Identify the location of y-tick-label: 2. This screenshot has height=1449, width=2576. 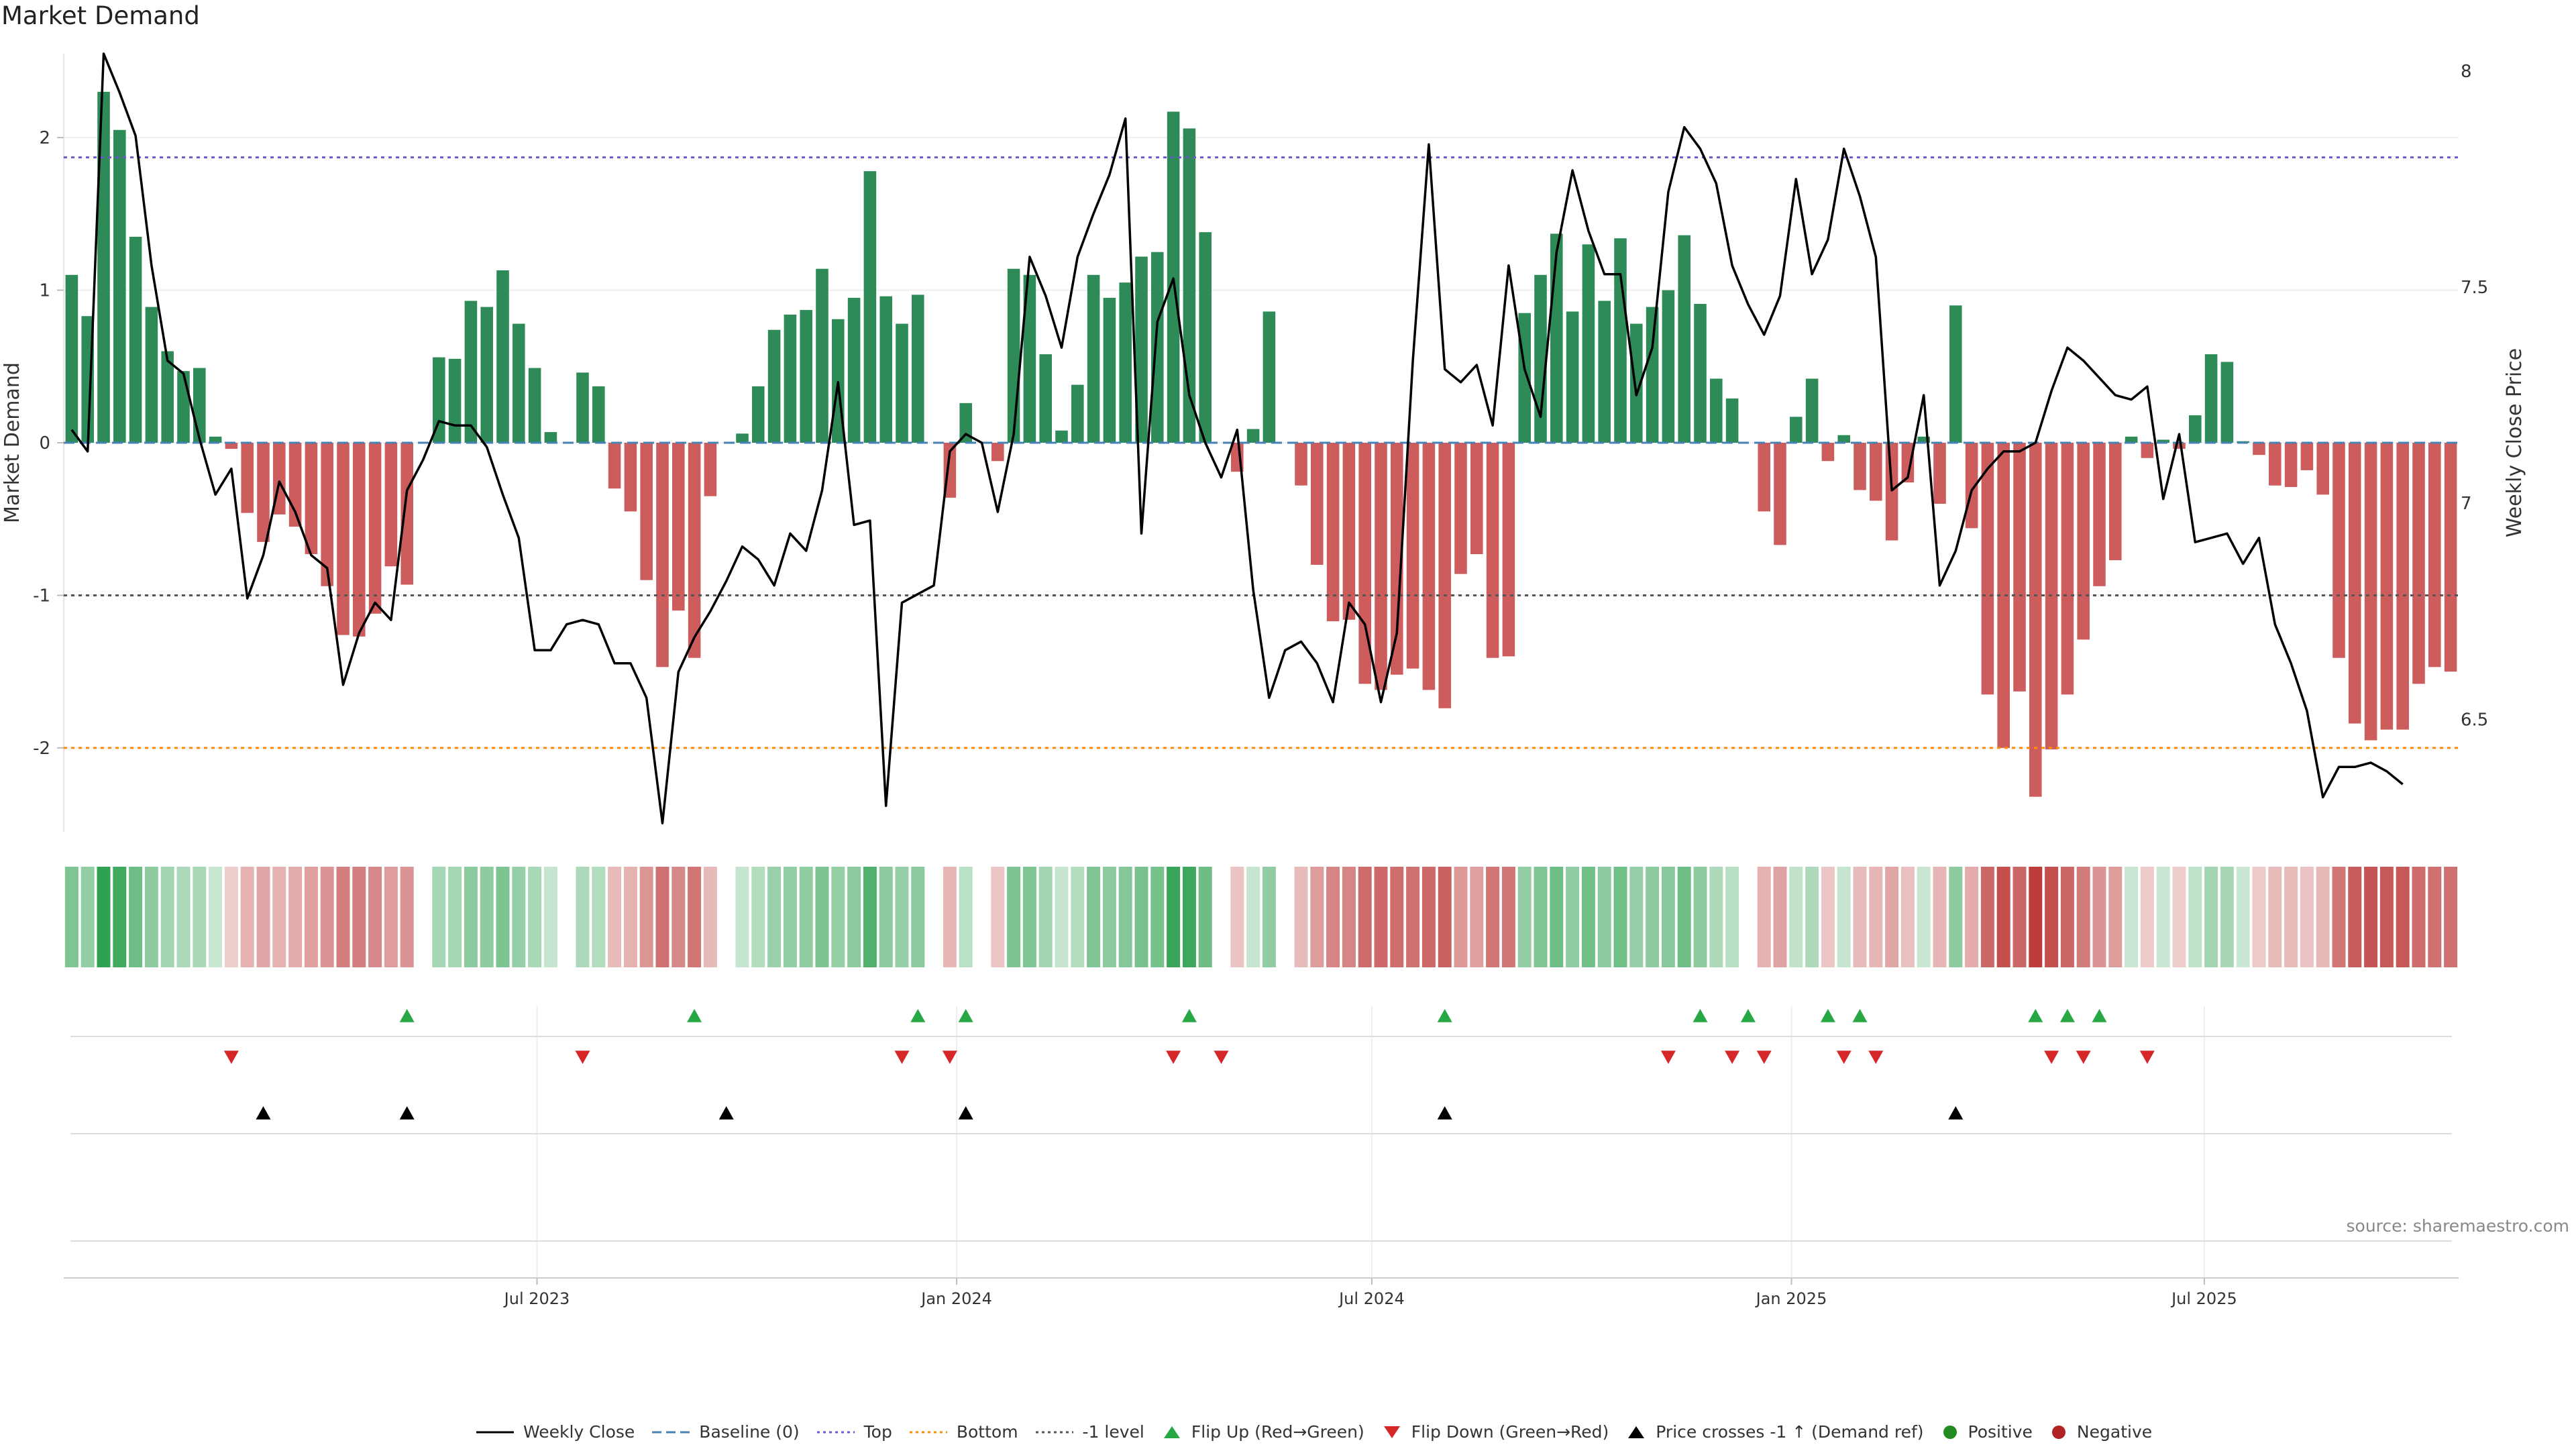
(44, 138).